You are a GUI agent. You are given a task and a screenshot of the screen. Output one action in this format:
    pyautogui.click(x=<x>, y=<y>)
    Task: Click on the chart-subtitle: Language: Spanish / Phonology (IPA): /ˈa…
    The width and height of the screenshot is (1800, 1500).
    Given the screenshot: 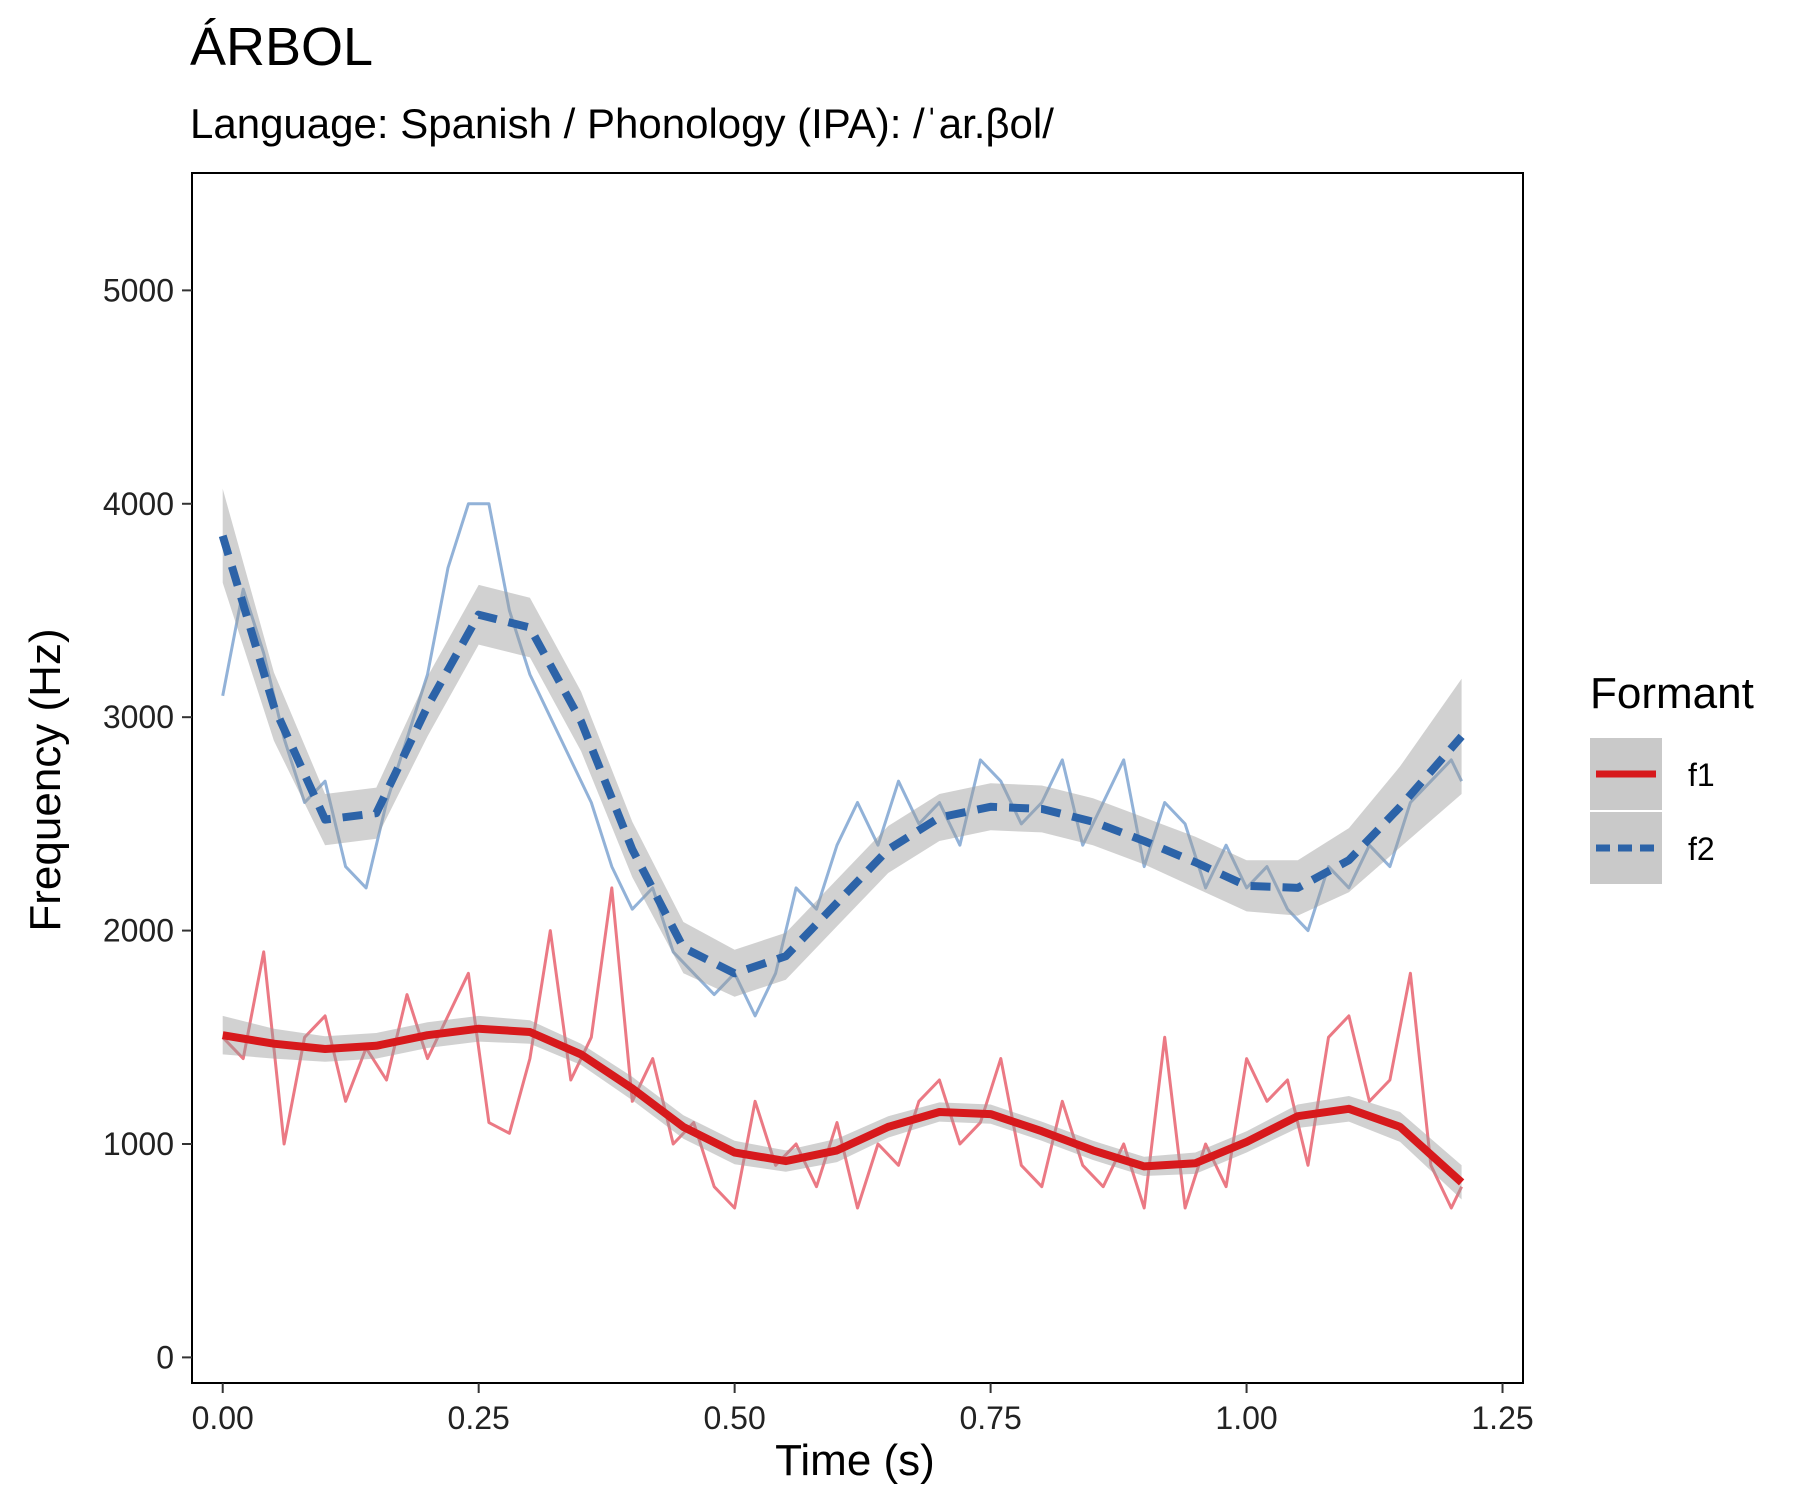 What is the action you would take?
    pyautogui.click(x=622, y=123)
    